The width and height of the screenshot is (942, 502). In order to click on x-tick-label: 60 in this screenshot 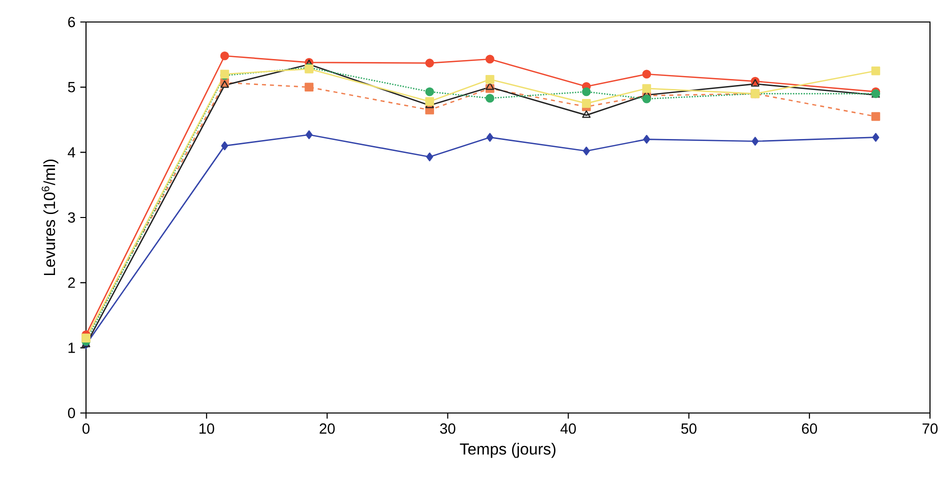, I will do `click(809, 428)`.